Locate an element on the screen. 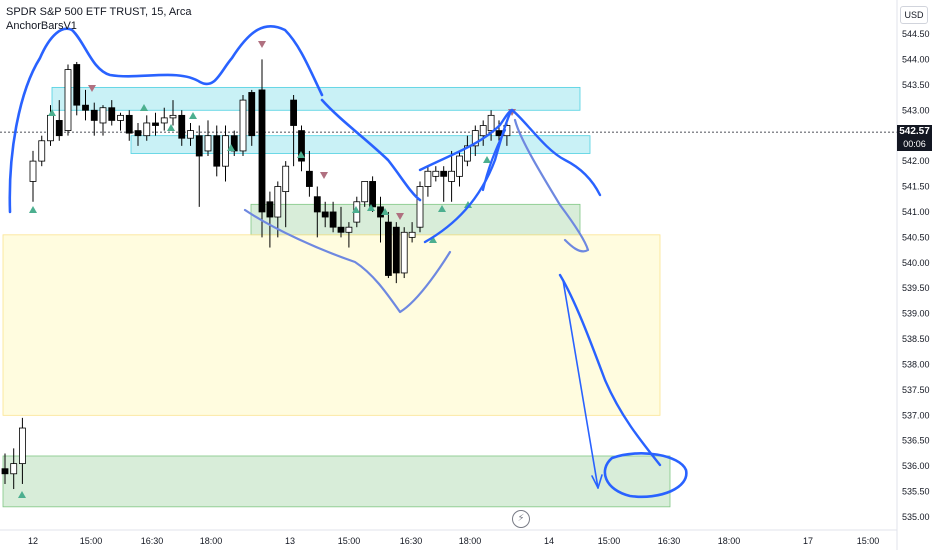 The image size is (932, 550). last-price-value: 542.57 is located at coordinates (914, 131).